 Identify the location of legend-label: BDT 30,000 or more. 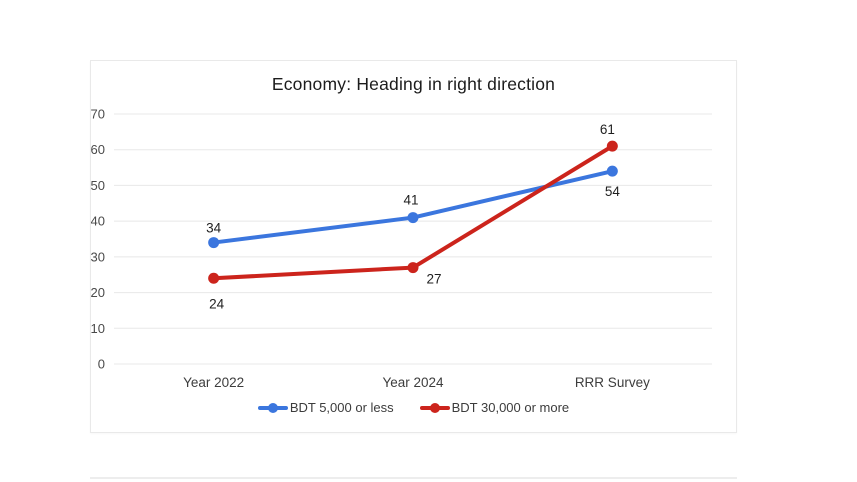
(510, 407).